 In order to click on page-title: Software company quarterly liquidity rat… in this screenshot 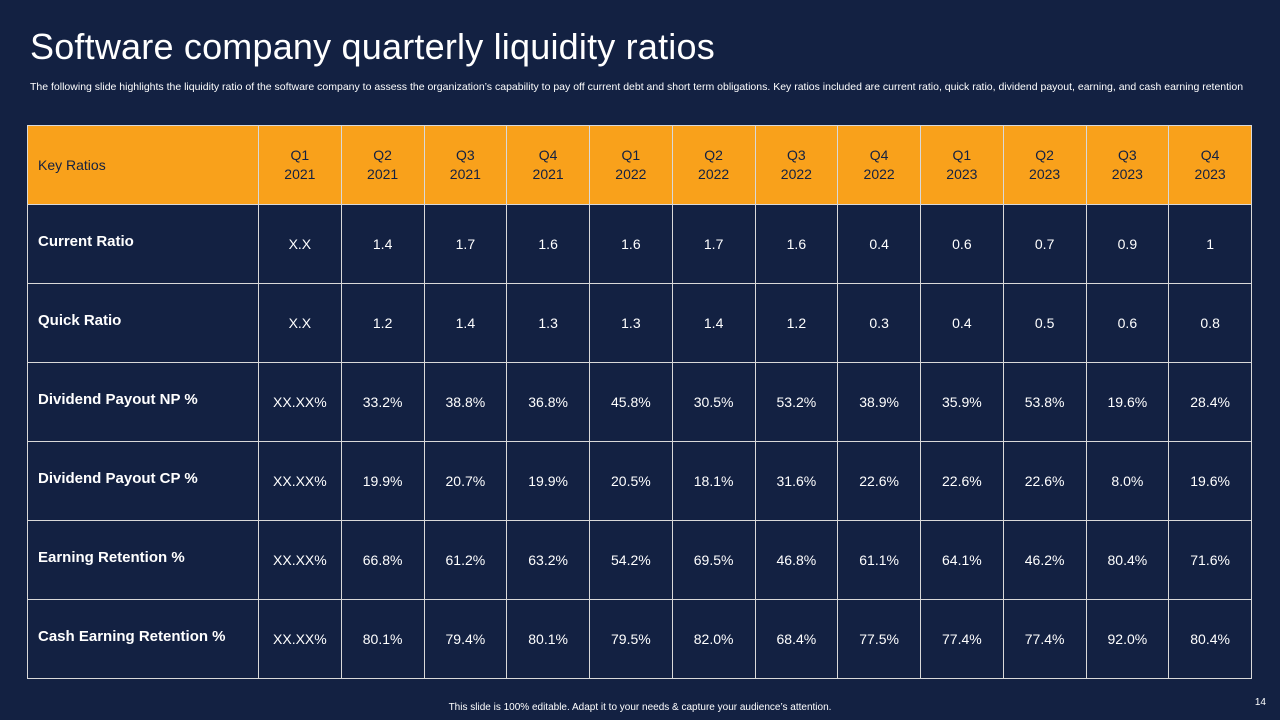, I will do `click(372, 46)`.